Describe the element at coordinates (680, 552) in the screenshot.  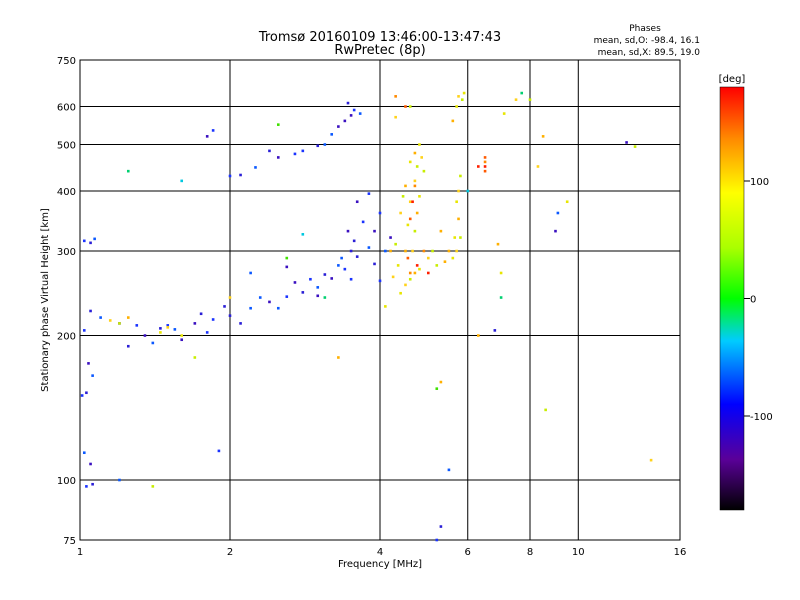
I see `x-tick-label: 16` at that location.